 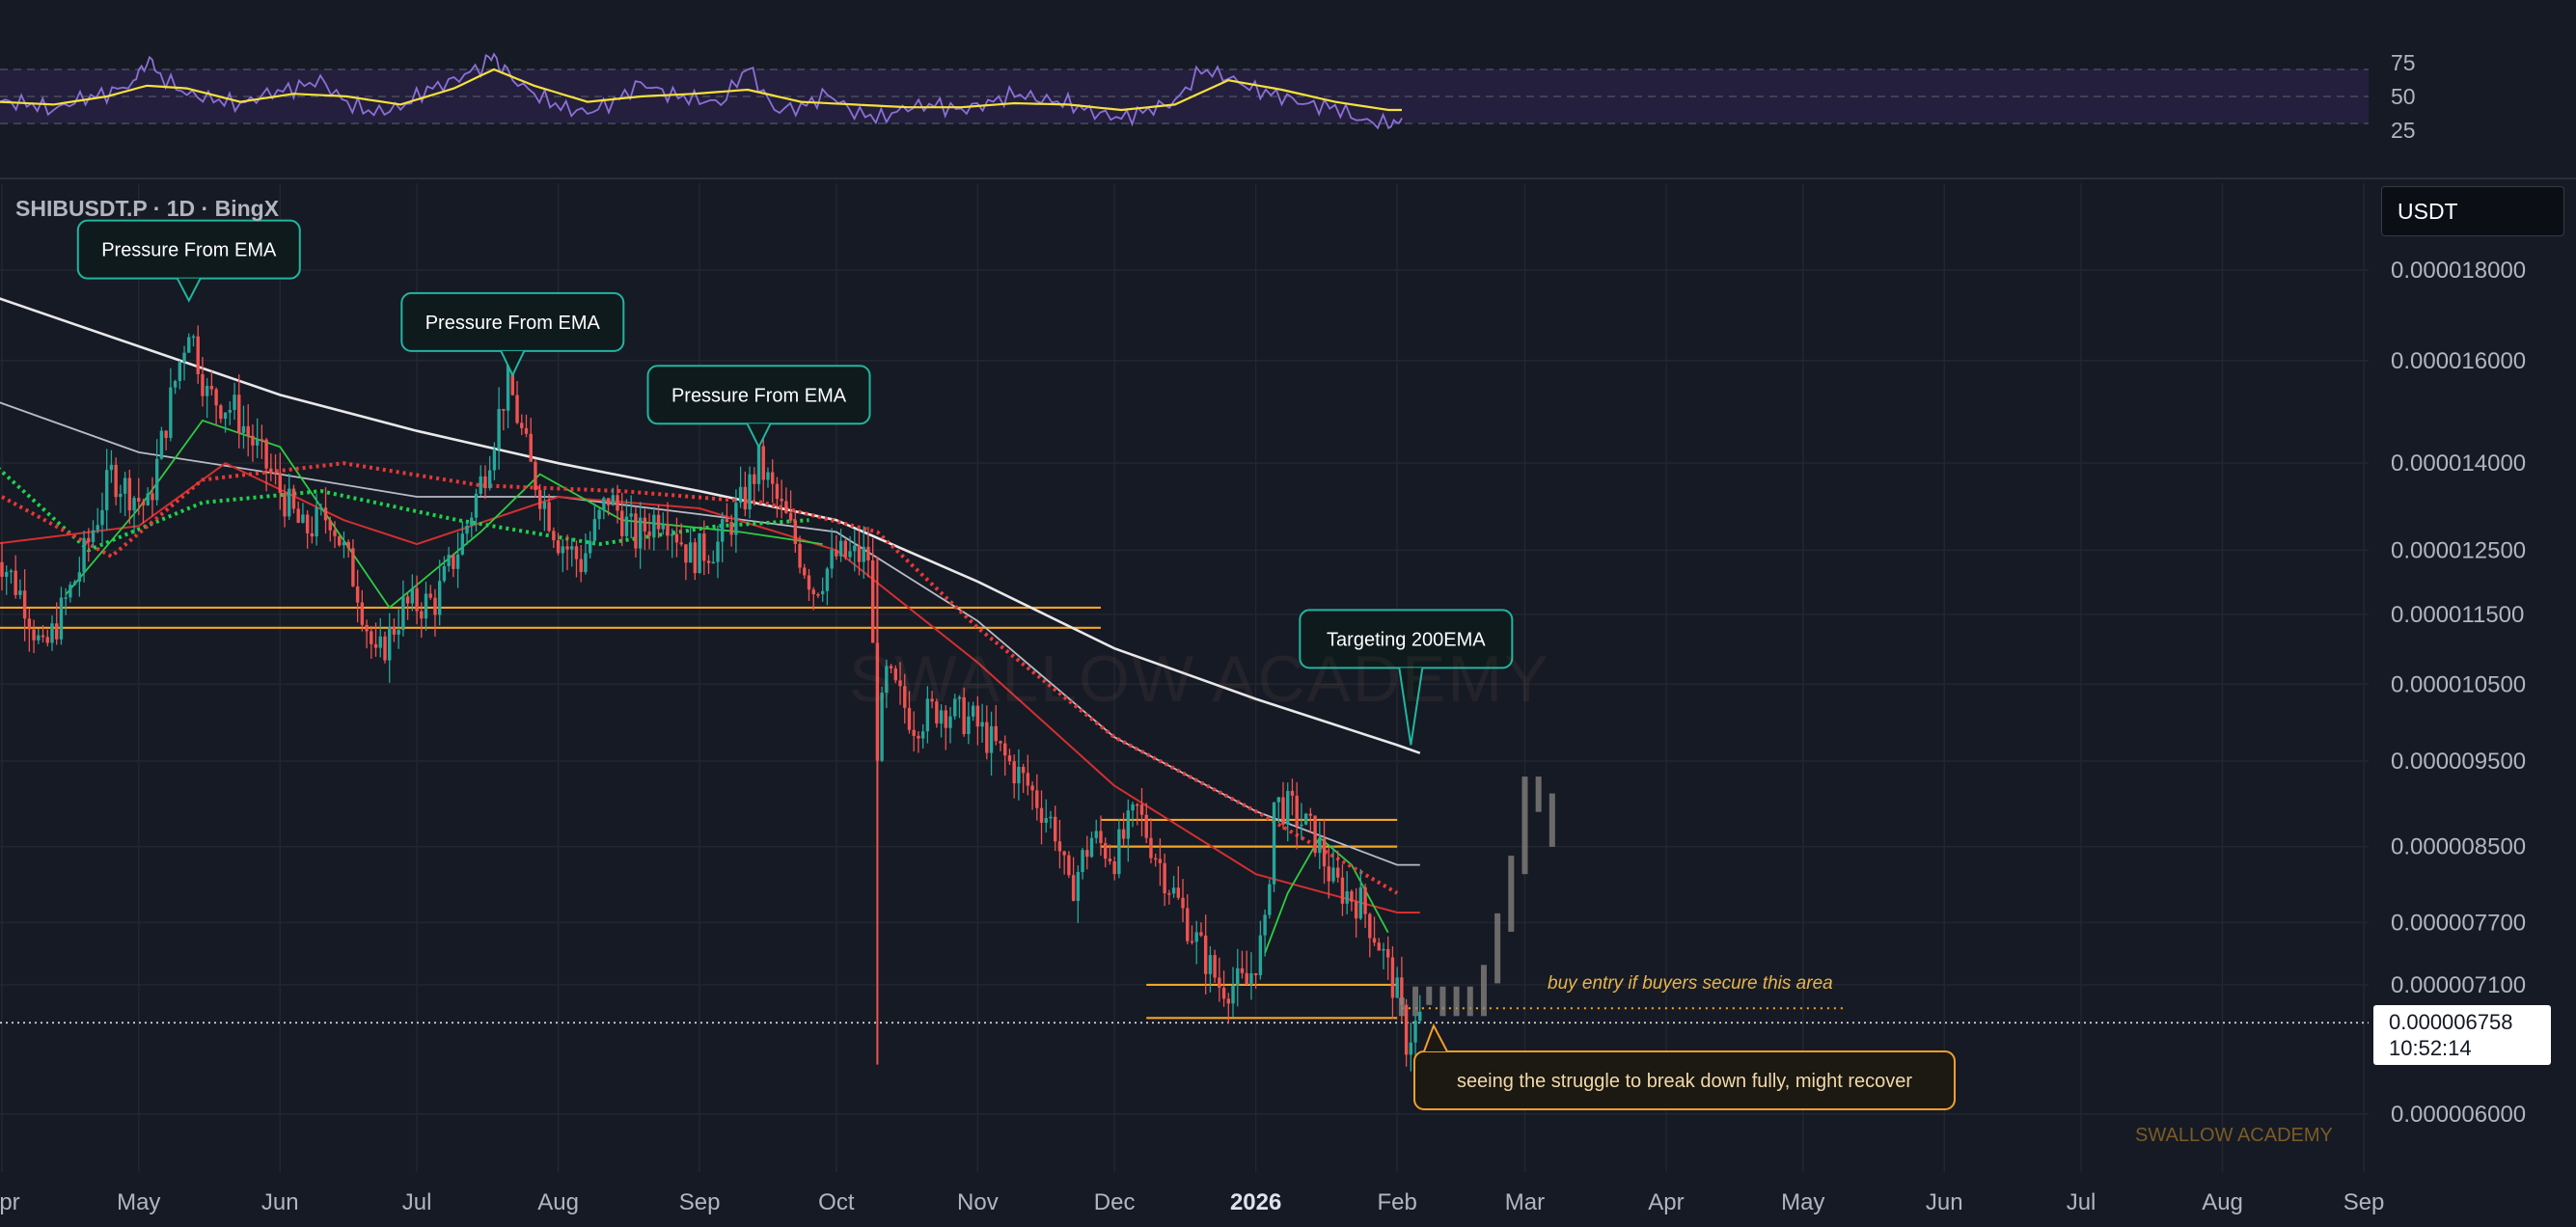 What do you see at coordinates (148, 208) in the screenshot?
I see `symbol-title: SHIBUSDT.P · 1D · BingX` at bounding box center [148, 208].